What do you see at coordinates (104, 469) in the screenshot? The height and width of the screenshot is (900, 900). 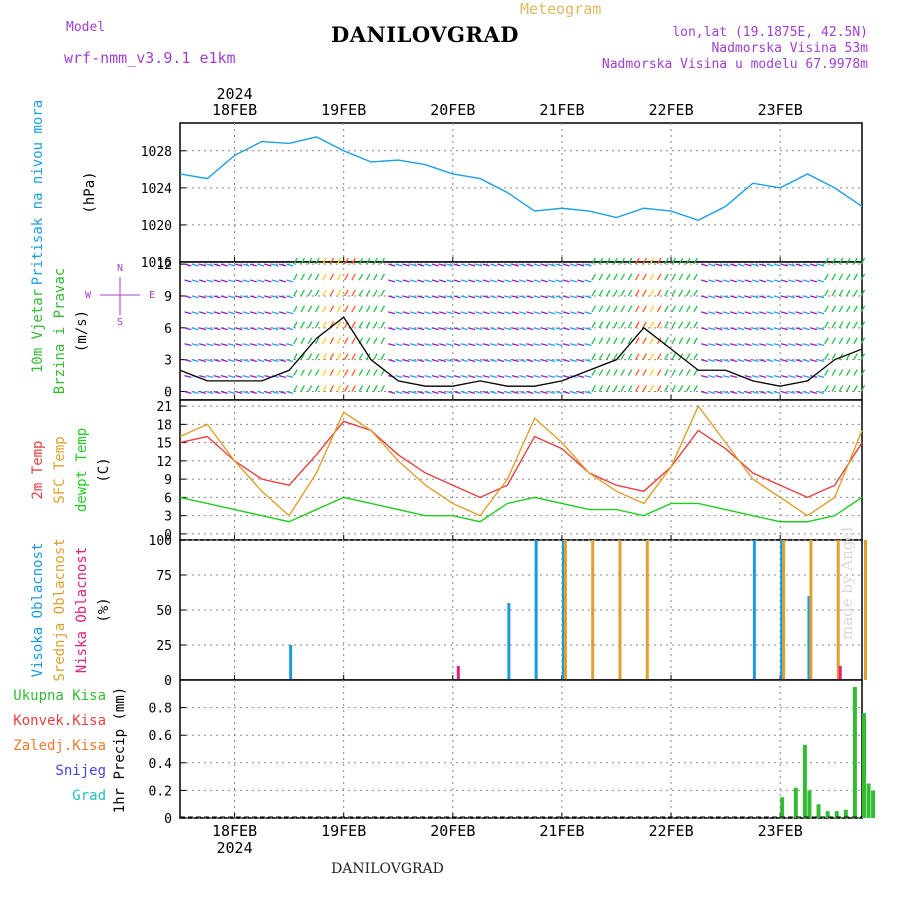 I see `temperature-axis-title: (C)` at bounding box center [104, 469].